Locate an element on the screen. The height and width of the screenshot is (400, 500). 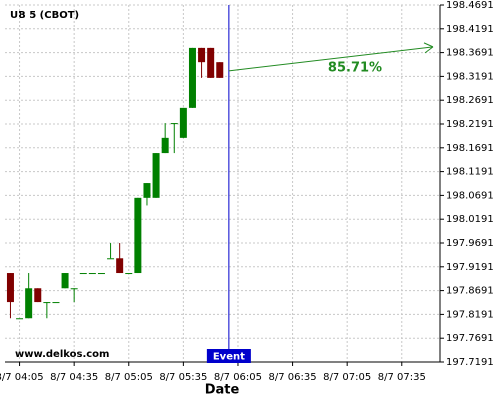
y-tick-label: 198.0691 is located at coordinates (470, 195).